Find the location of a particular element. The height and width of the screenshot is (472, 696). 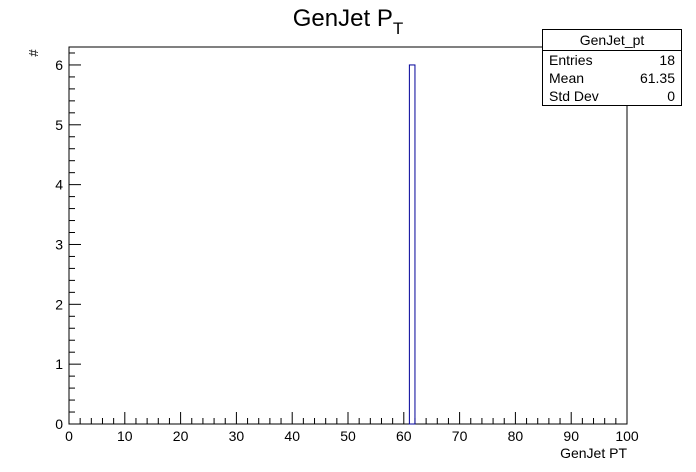

chart-title-main: GenJet P is located at coordinates (343, 18).